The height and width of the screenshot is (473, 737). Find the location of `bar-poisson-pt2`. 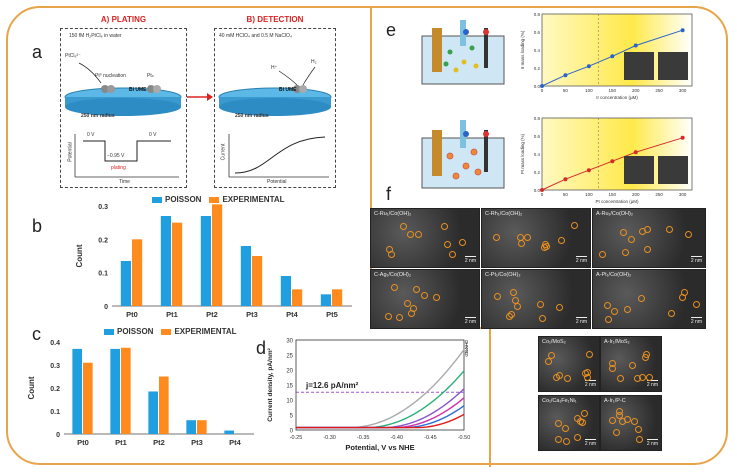

bar-poisson-pt2 is located at coordinates (153, 412).